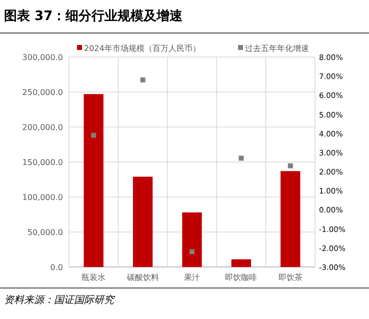 This screenshot has height=319, width=369. Describe the element at coordinates (142, 48) in the screenshot. I see `legend-label: 2024年市场规模（百万人民币）` at that location.